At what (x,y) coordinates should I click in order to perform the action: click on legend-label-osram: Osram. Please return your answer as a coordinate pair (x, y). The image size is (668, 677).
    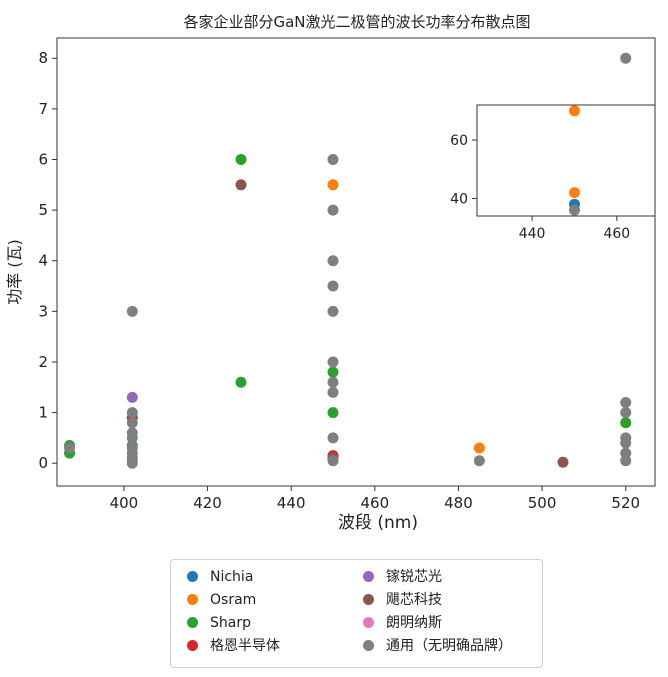
    Looking at the image, I should click on (233, 600).